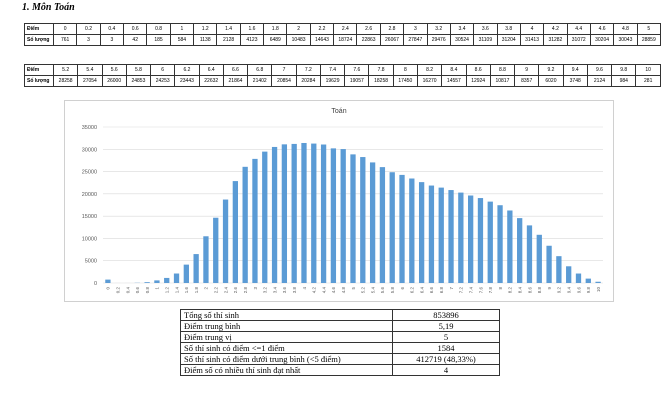 The width and height of the screenshot is (670, 410). I want to click on cell: 2124, so click(599, 81).